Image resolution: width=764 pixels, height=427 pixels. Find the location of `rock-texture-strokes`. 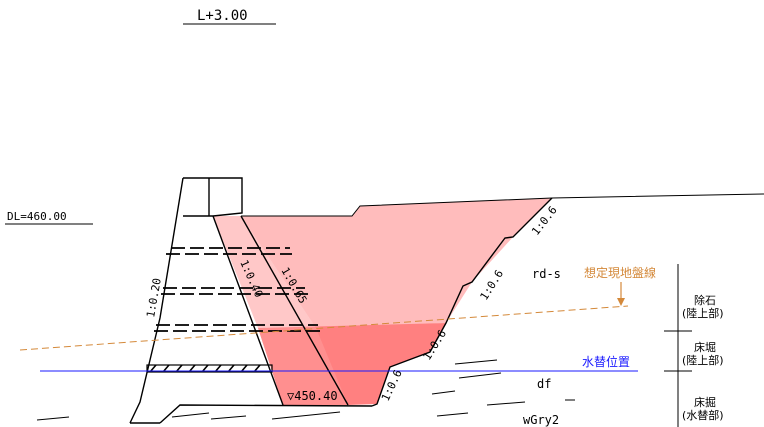

rock-texture-strokes is located at coordinates (305, 390).